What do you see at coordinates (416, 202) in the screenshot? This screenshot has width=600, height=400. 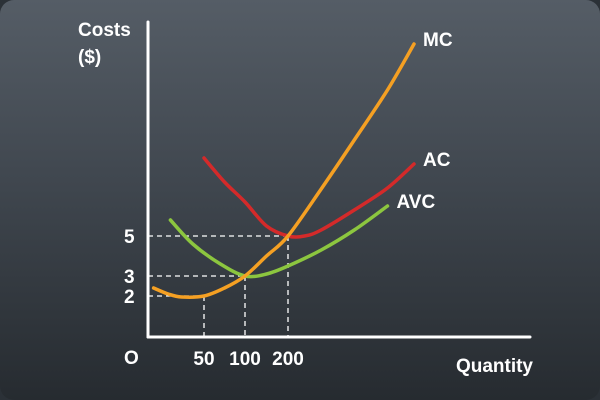 I see `curve-label-avc: AVC` at bounding box center [416, 202].